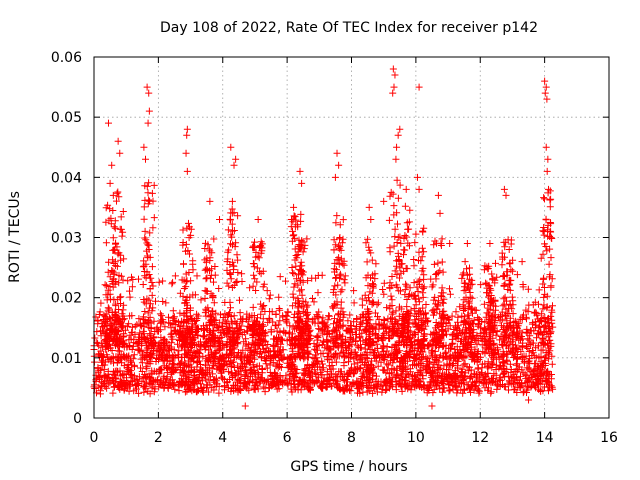  I want to click on x-tick-labels: 0 2 4 6 8 10 12 14 16, so click(354, 438).